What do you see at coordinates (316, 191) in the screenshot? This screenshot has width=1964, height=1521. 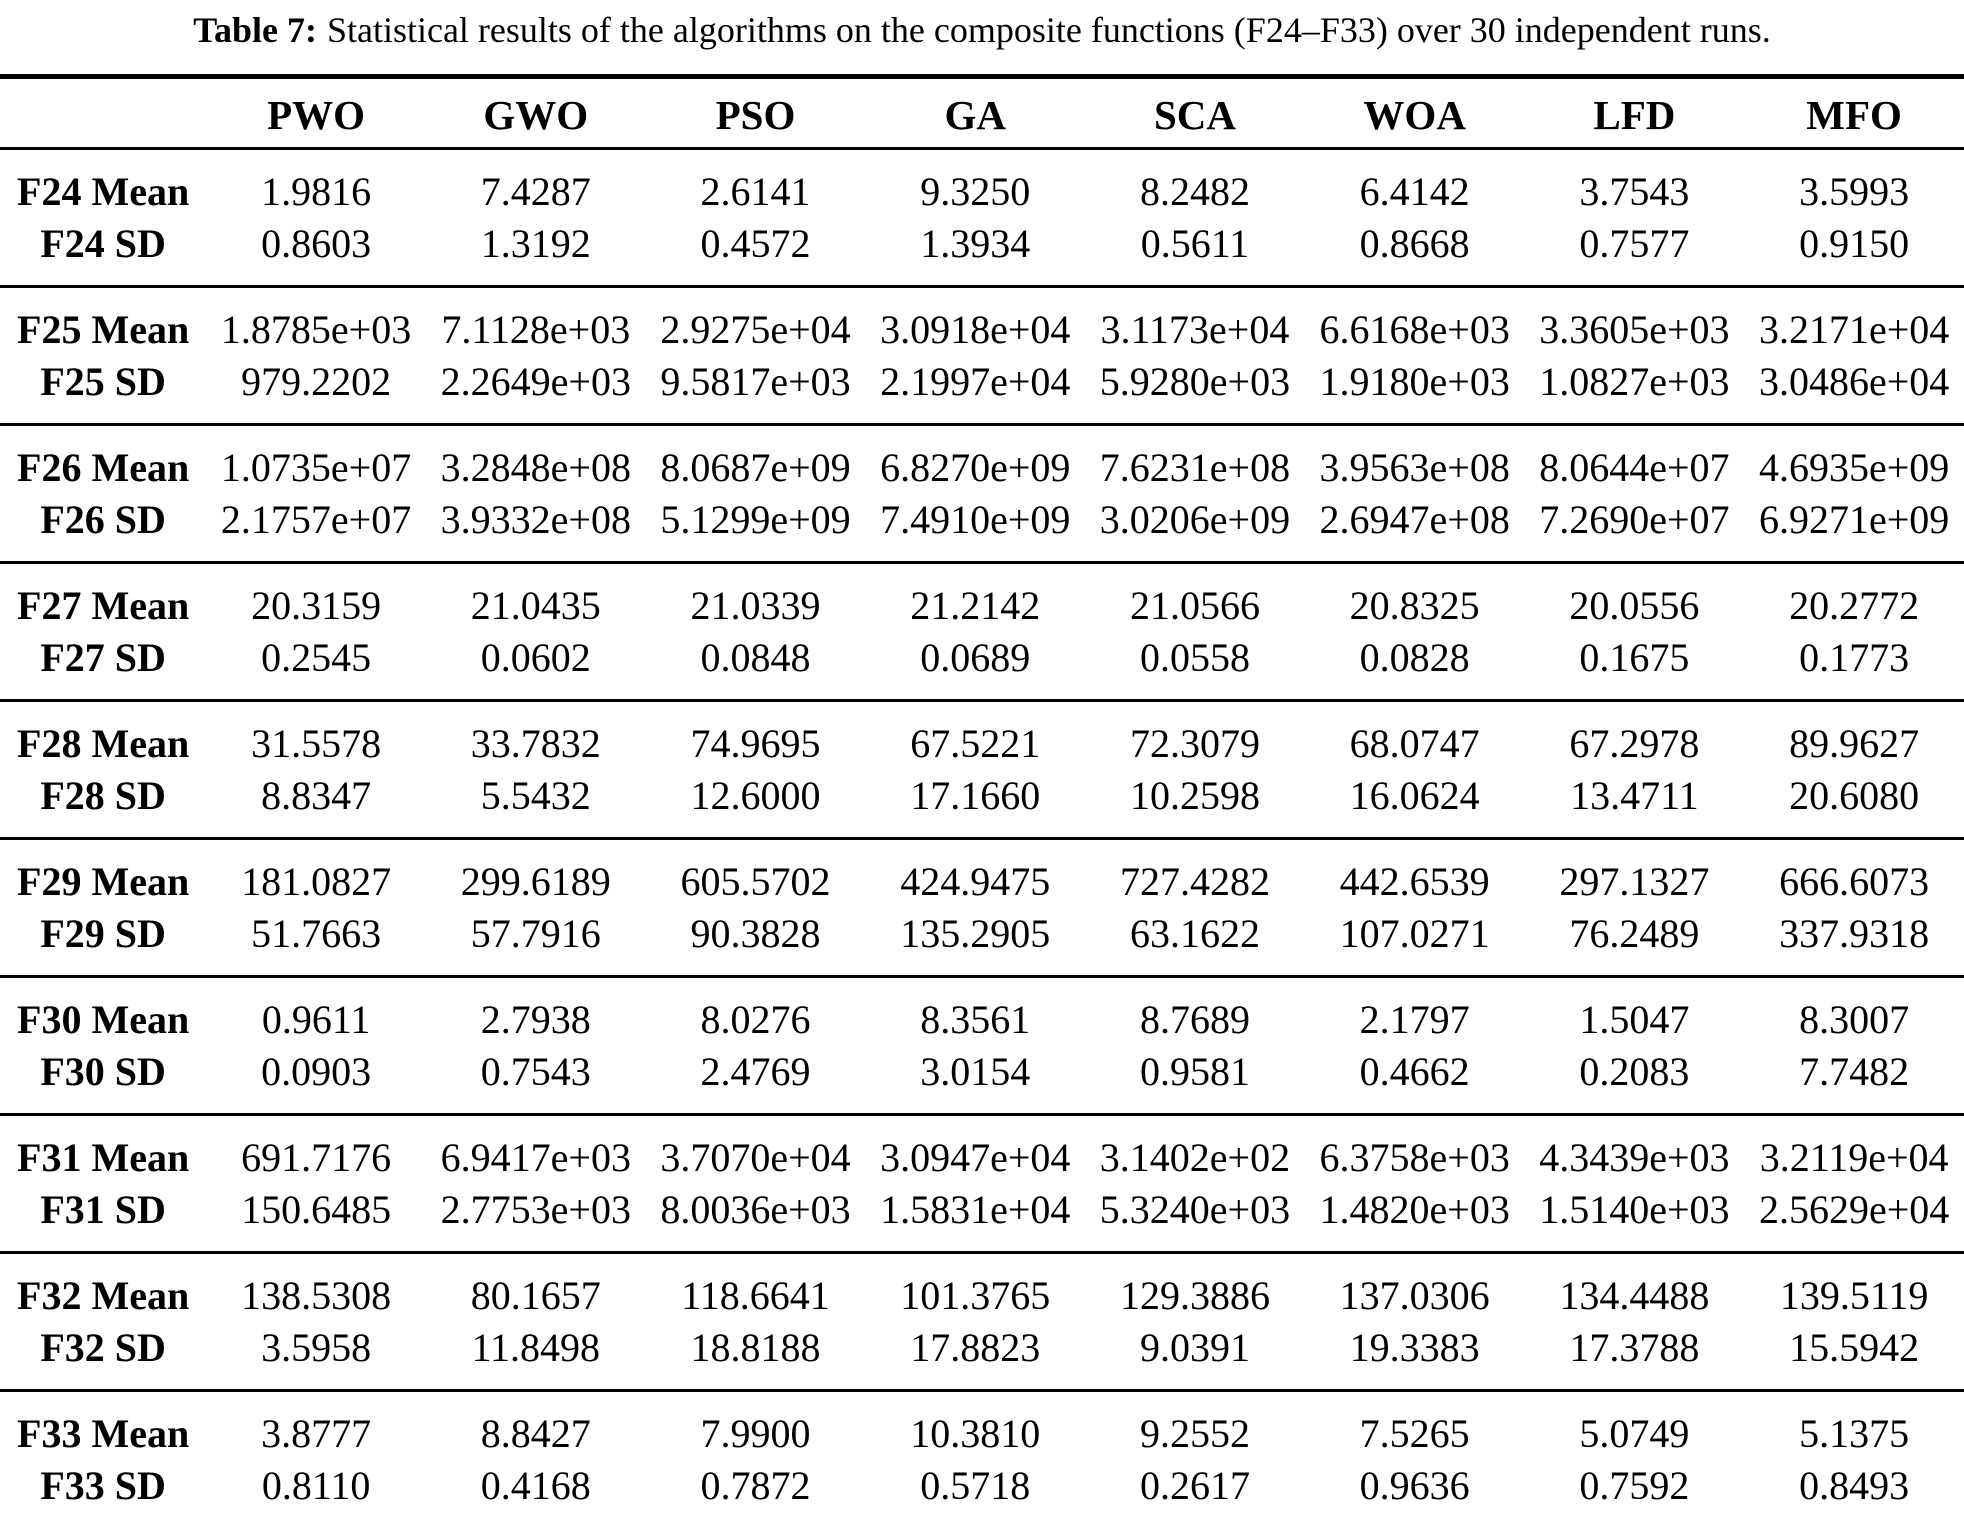 I see `value-cell: 1.9816` at bounding box center [316, 191].